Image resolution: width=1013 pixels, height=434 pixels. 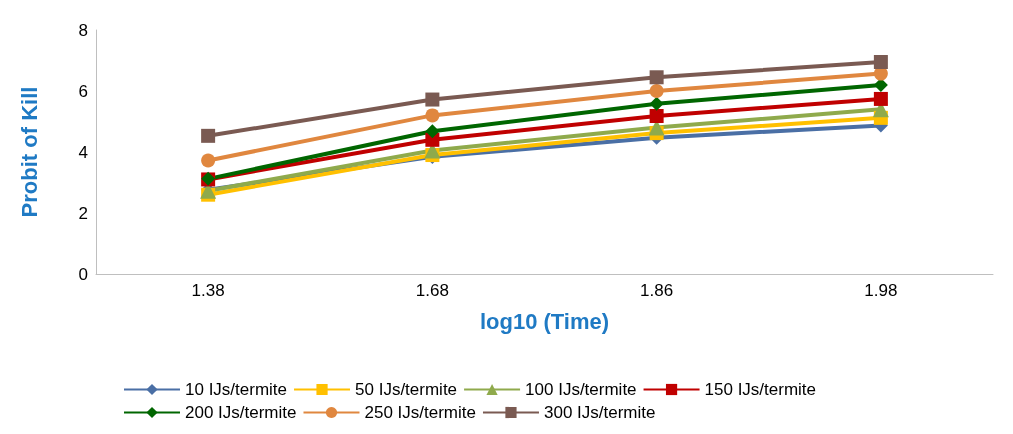 I want to click on y-tick-label: 6, so click(x=83, y=91).